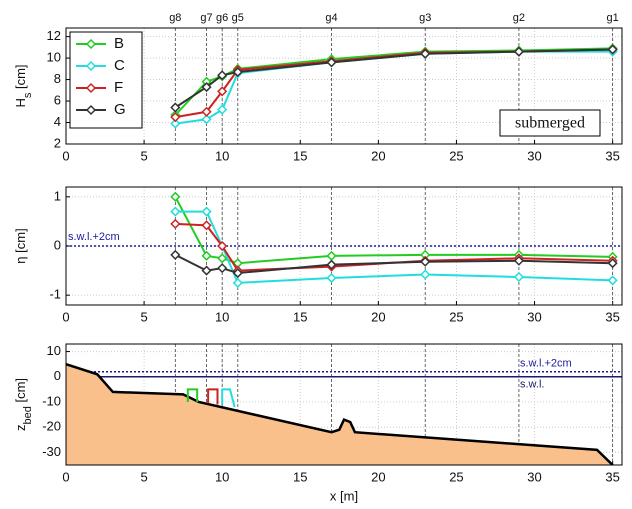 This screenshot has width=632, height=509. What do you see at coordinates (57, 142) in the screenshot?
I see `y-tick-label: 2` at bounding box center [57, 142].